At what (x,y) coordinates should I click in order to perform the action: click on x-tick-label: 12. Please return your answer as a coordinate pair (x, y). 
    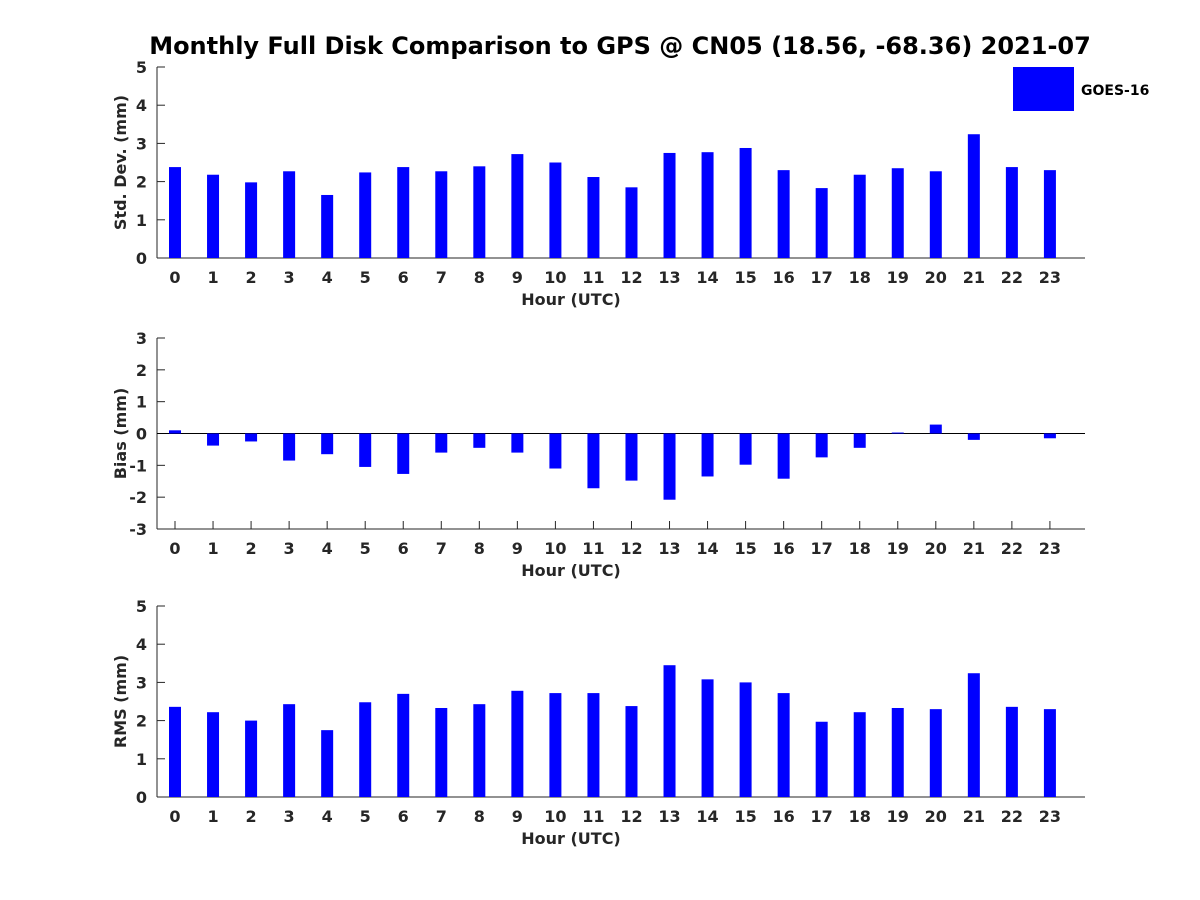
    Looking at the image, I should click on (631, 548).